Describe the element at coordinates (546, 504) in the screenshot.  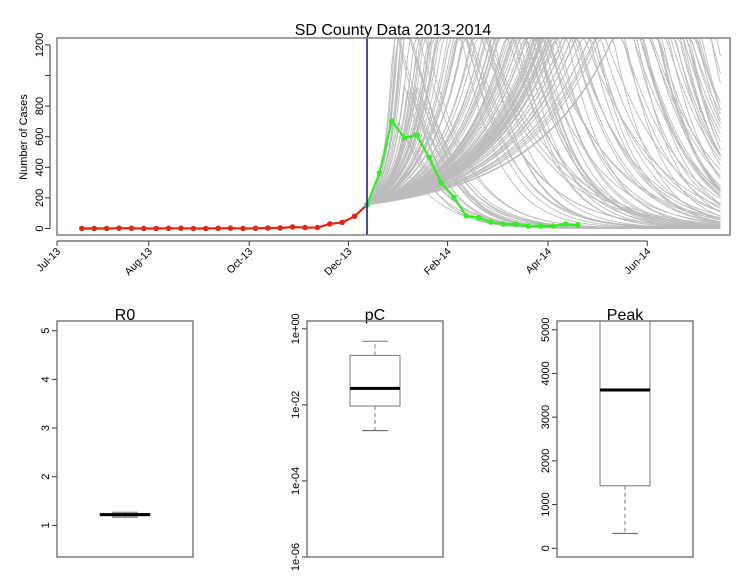
I see `y-tick-label: 1000` at that location.